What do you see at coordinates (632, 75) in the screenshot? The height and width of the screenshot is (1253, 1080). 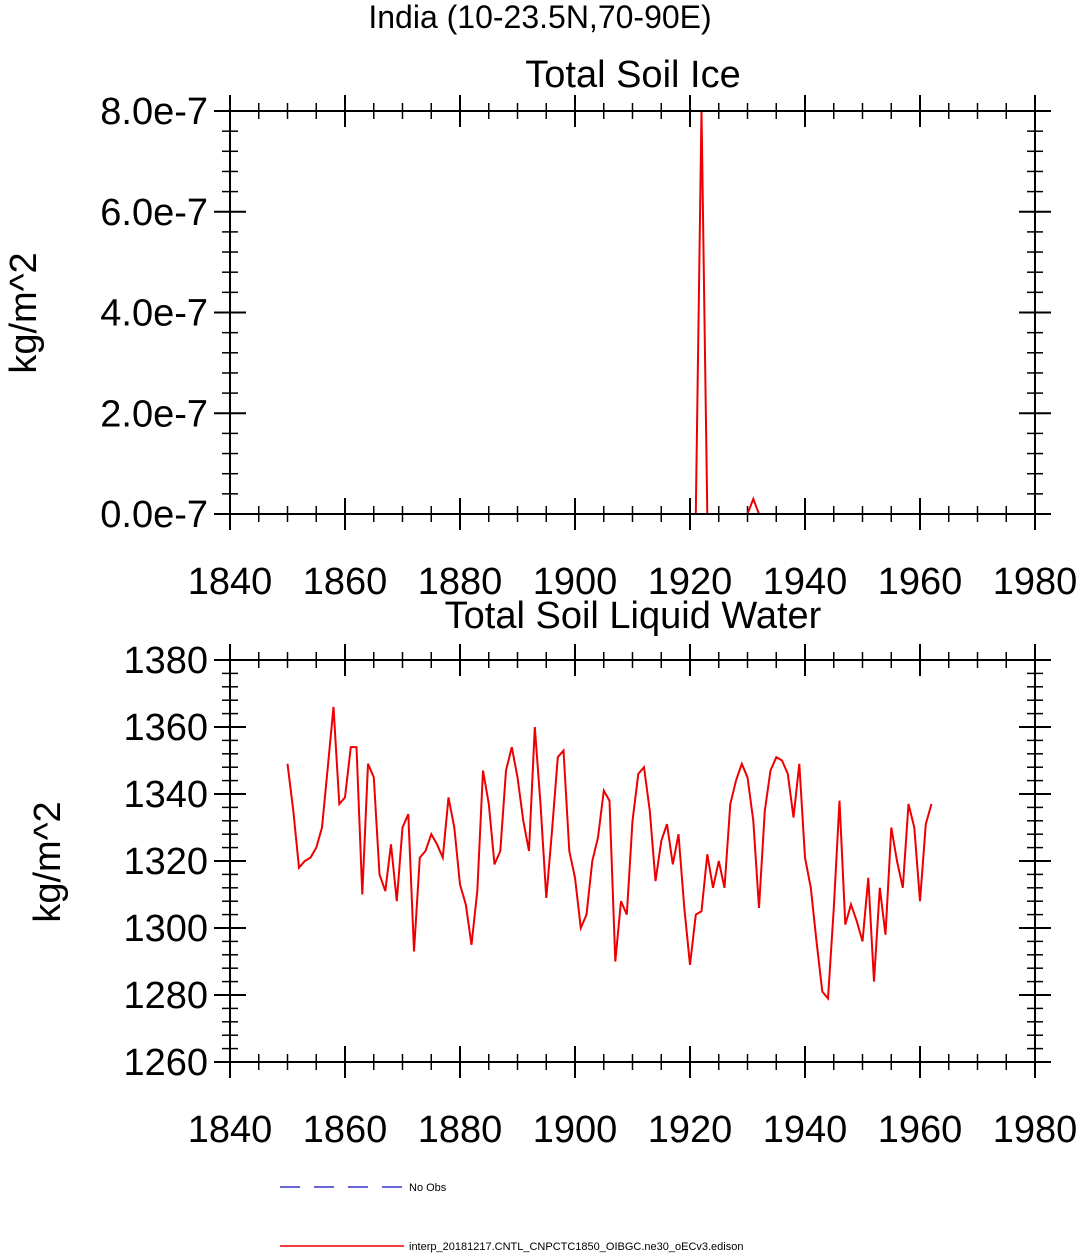 I see `chart-title: Total Soil Ice` at bounding box center [632, 75].